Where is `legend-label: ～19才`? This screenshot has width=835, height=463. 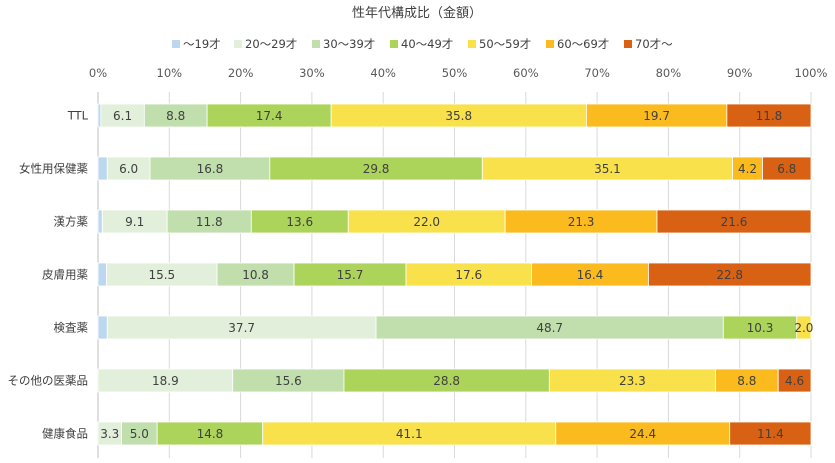 legend-label: ～19才 is located at coordinates (202, 44).